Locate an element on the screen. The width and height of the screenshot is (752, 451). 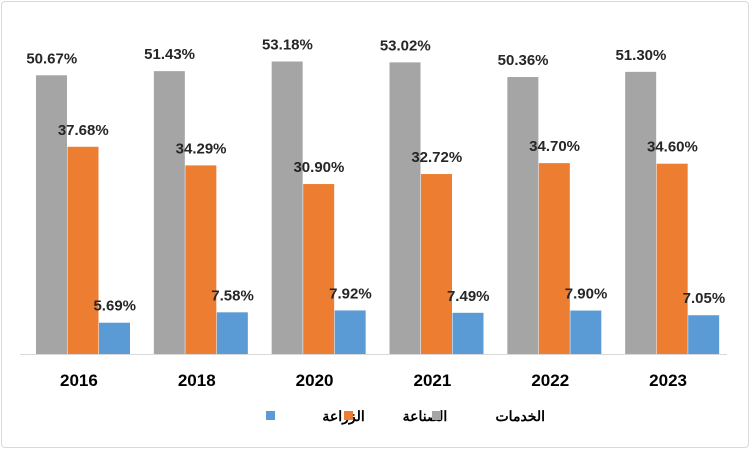
data-label: 7.05% is located at coordinates (704, 298).